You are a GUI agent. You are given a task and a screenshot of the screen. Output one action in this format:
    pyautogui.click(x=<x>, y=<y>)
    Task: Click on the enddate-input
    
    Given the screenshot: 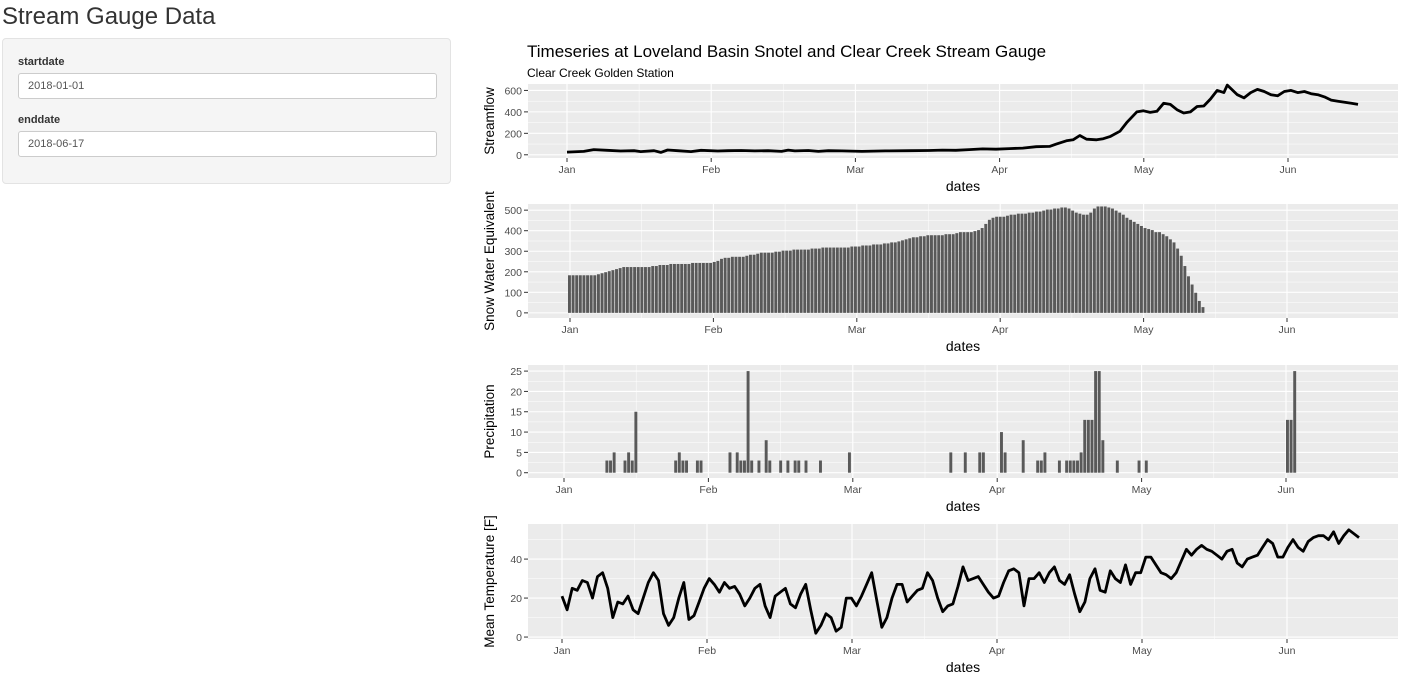 What is the action you would take?
    pyautogui.click(x=227, y=144)
    